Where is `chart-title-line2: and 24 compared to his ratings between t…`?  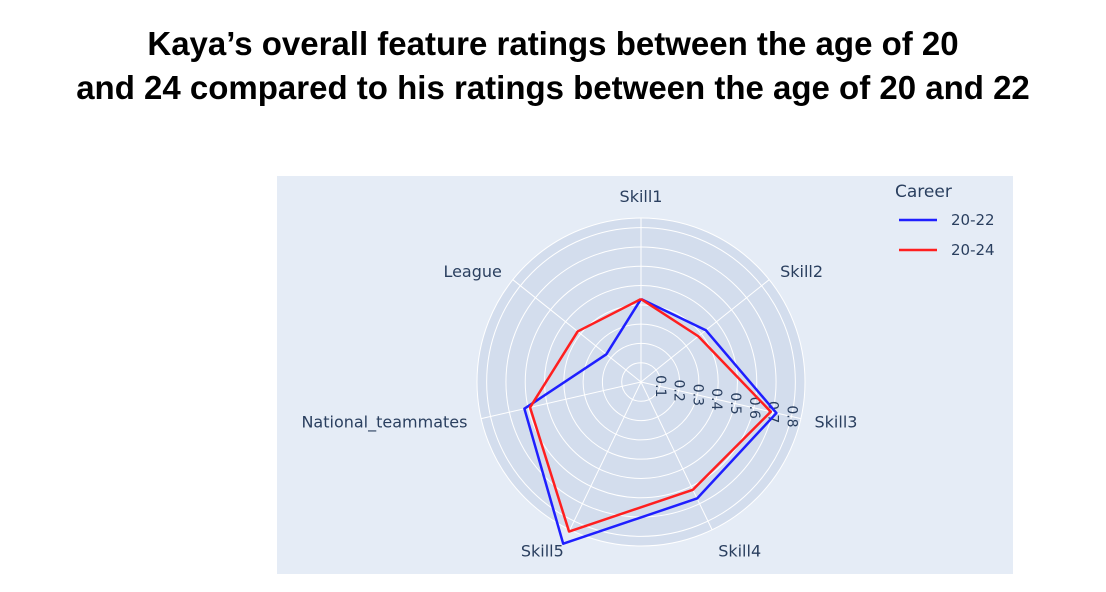 chart-title-line2: and 24 compared to his ratings between t… is located at coordinates (553, 87).